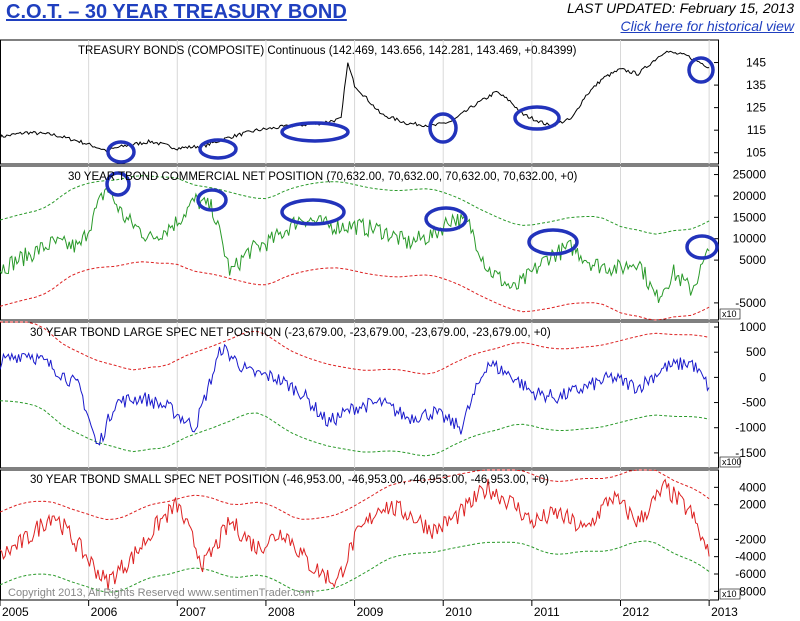 The height and width of the screenshot is (621, 800). I want to click on x-tick-label: 2007, so click(192, 612).